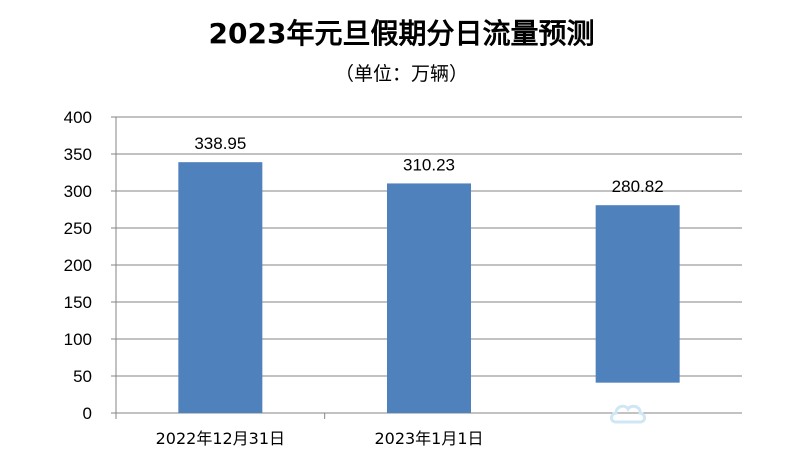 This screenshot has width=803, height=466. What do you see at coordinates (220, 143) in the screenshot?
I see `data-label: 338.95` at bounding box center [220, 143].